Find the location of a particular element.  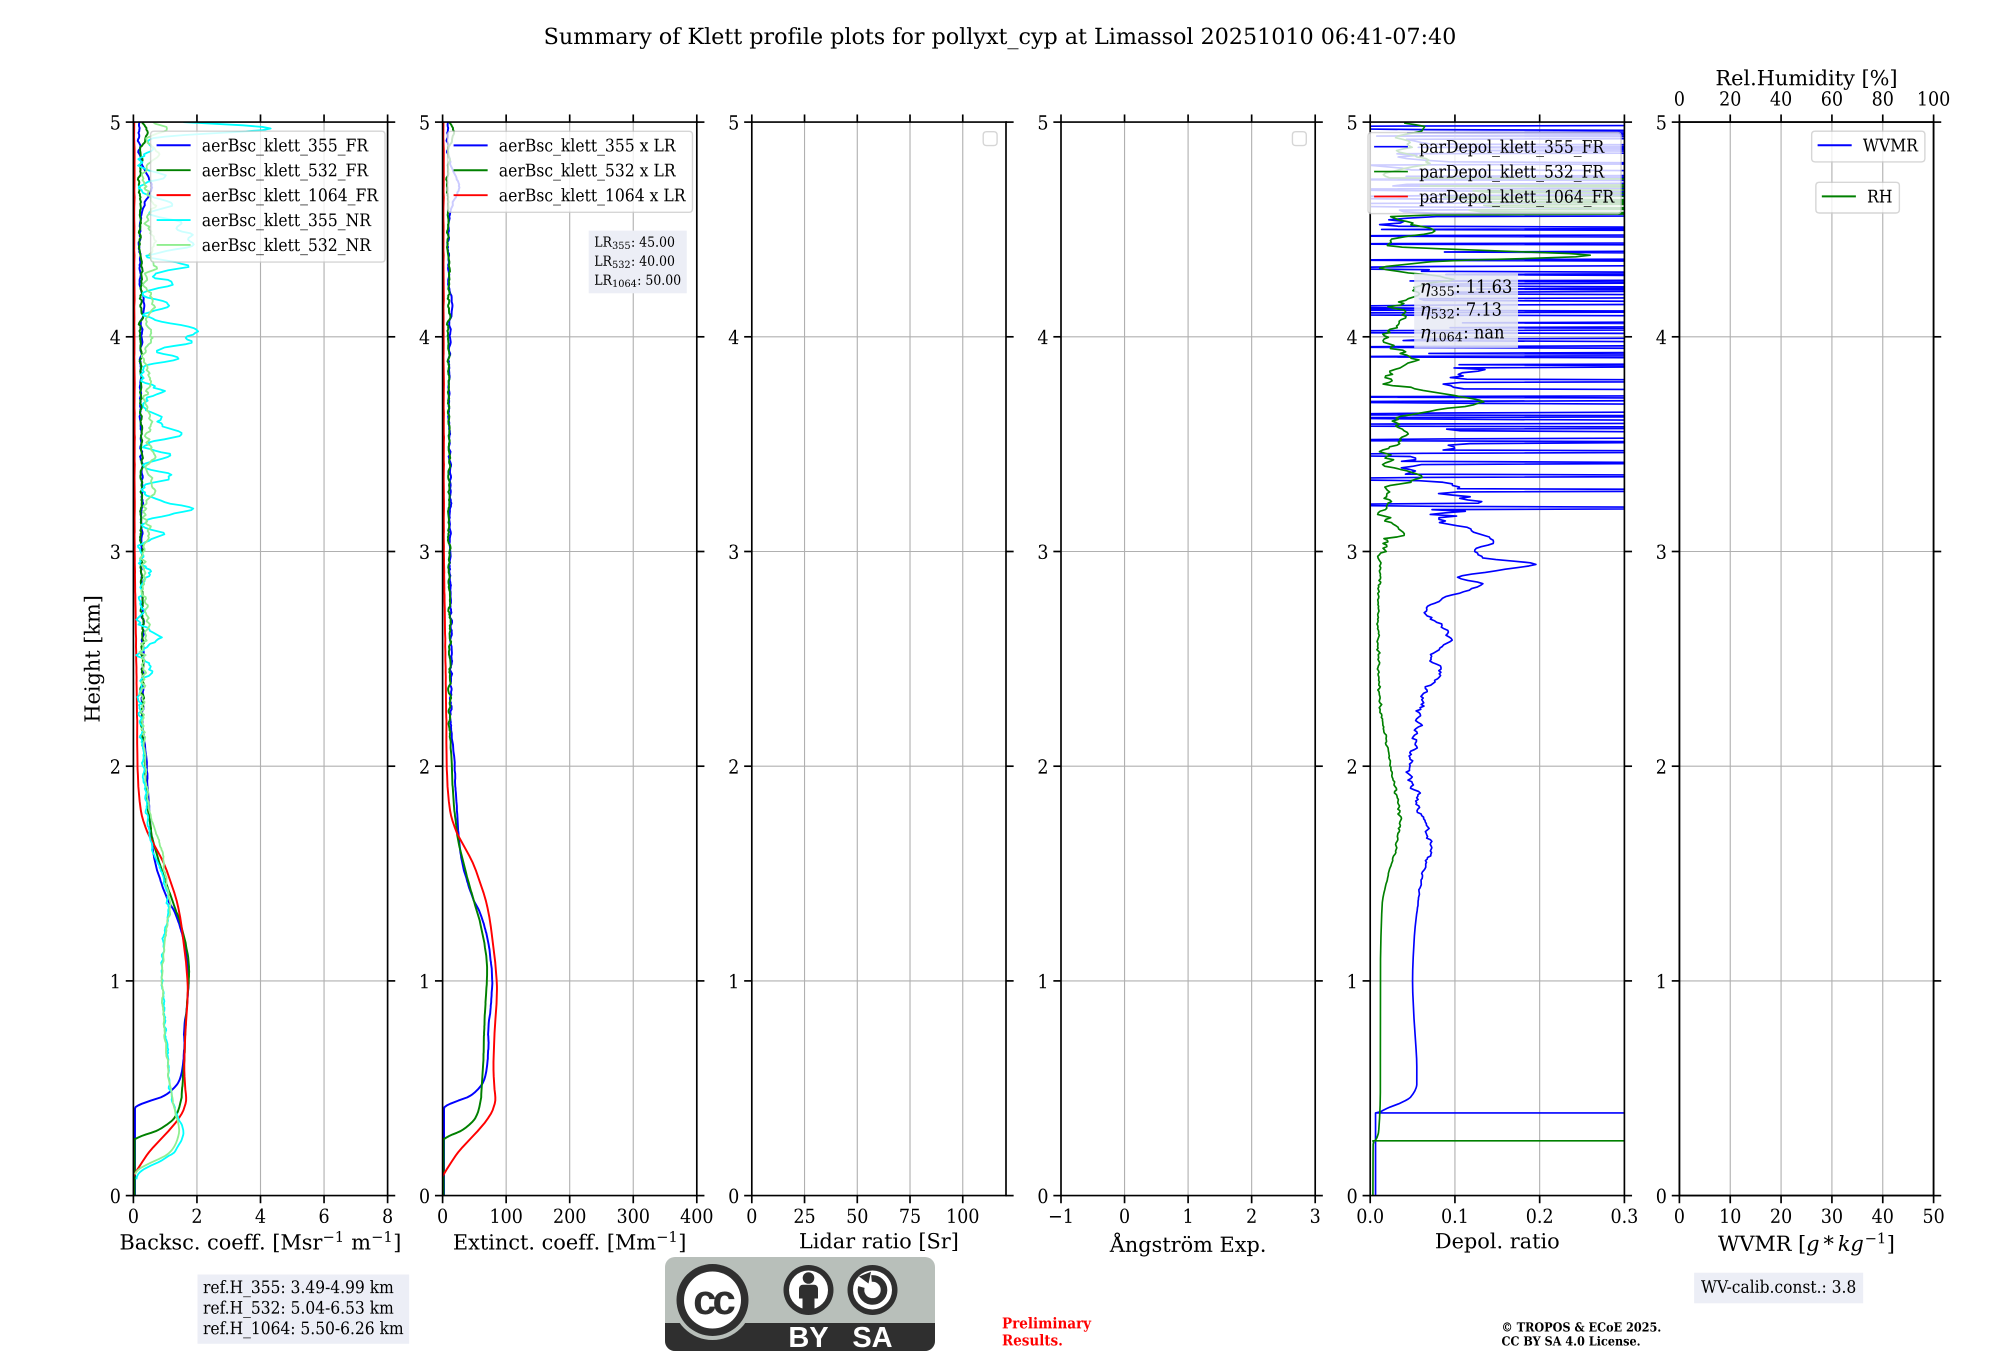

svg-text: SA is located at coordinates (872, 1336).